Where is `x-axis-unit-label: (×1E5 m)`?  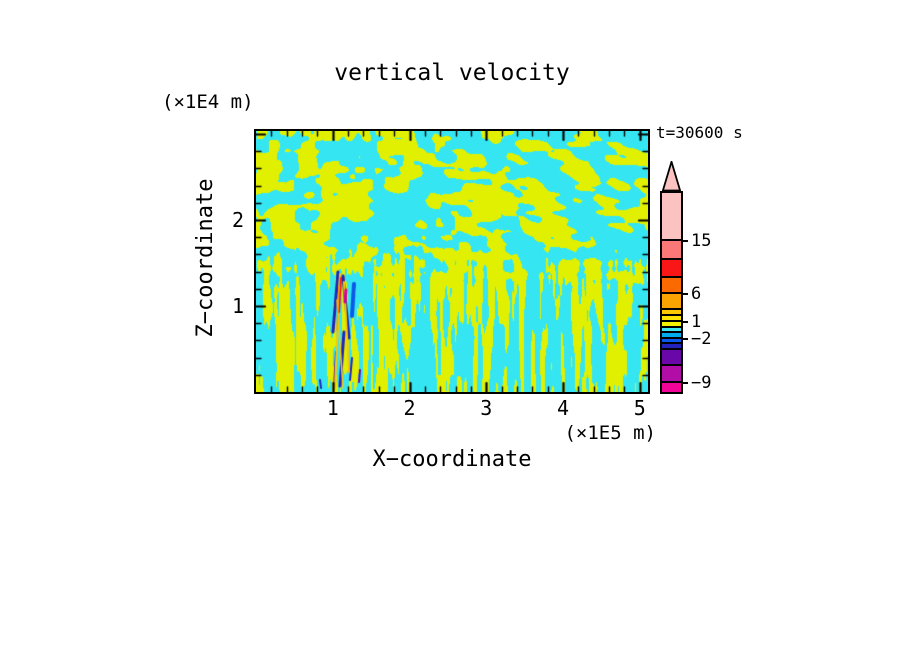
x-axis-unit-label: (×1E5 m) is located at coordinates (610, 433).